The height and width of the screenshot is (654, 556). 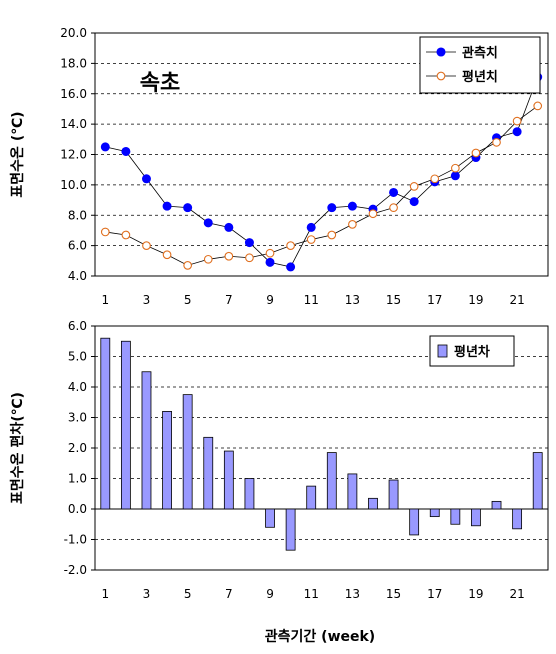 What do you see at coordinates (73, 155) in the screenshot?
I see `top-y-tick-label: 12.0` at bounding box center [73, 155].